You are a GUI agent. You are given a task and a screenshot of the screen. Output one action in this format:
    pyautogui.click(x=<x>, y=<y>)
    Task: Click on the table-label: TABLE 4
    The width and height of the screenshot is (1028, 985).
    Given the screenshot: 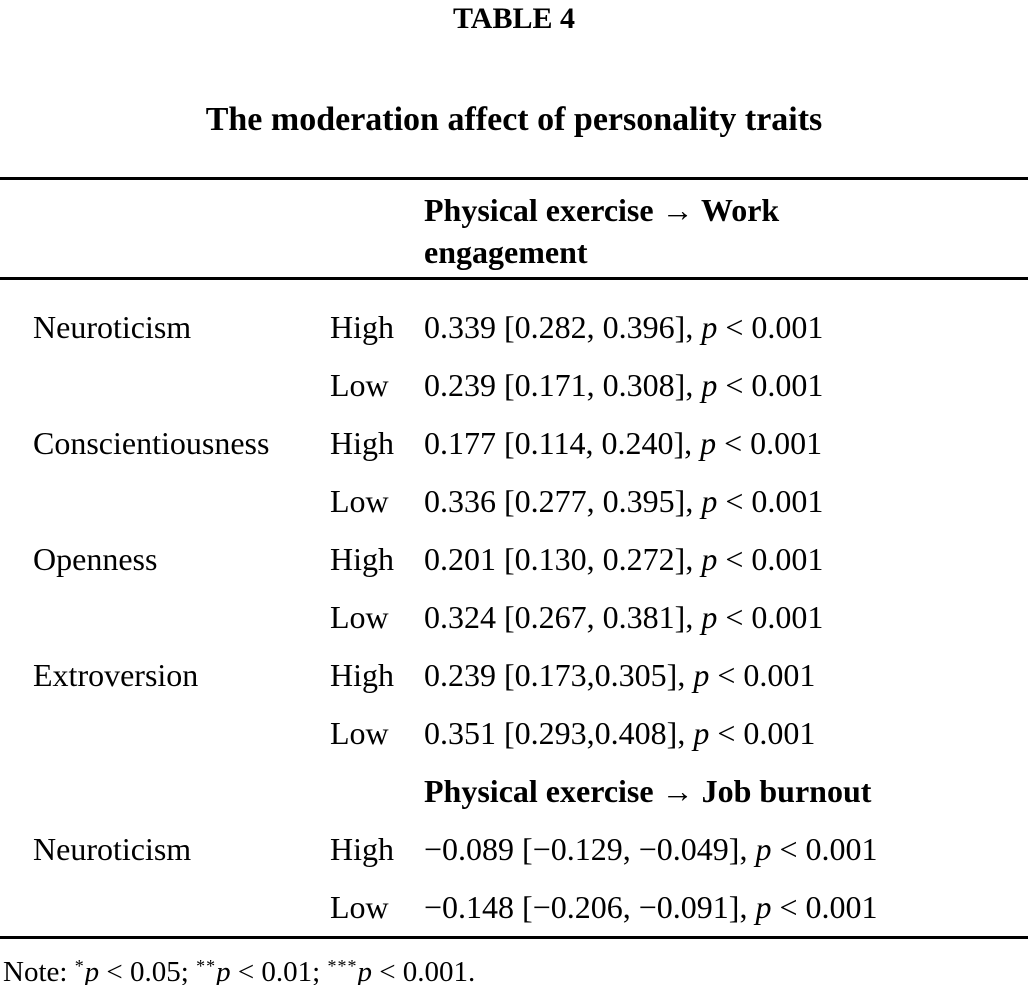 What is the action you would take?
    pyautogui.click(x=514, y=18)
    